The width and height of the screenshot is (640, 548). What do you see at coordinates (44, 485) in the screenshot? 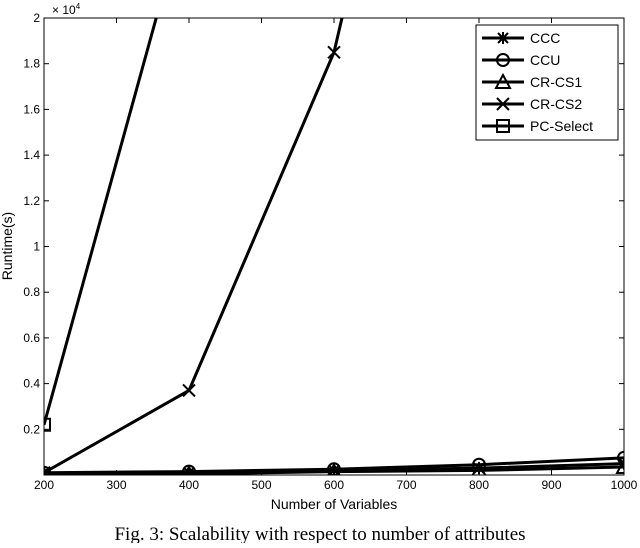
I see `x-tick-label: 200` at bounding box center [44, 485].